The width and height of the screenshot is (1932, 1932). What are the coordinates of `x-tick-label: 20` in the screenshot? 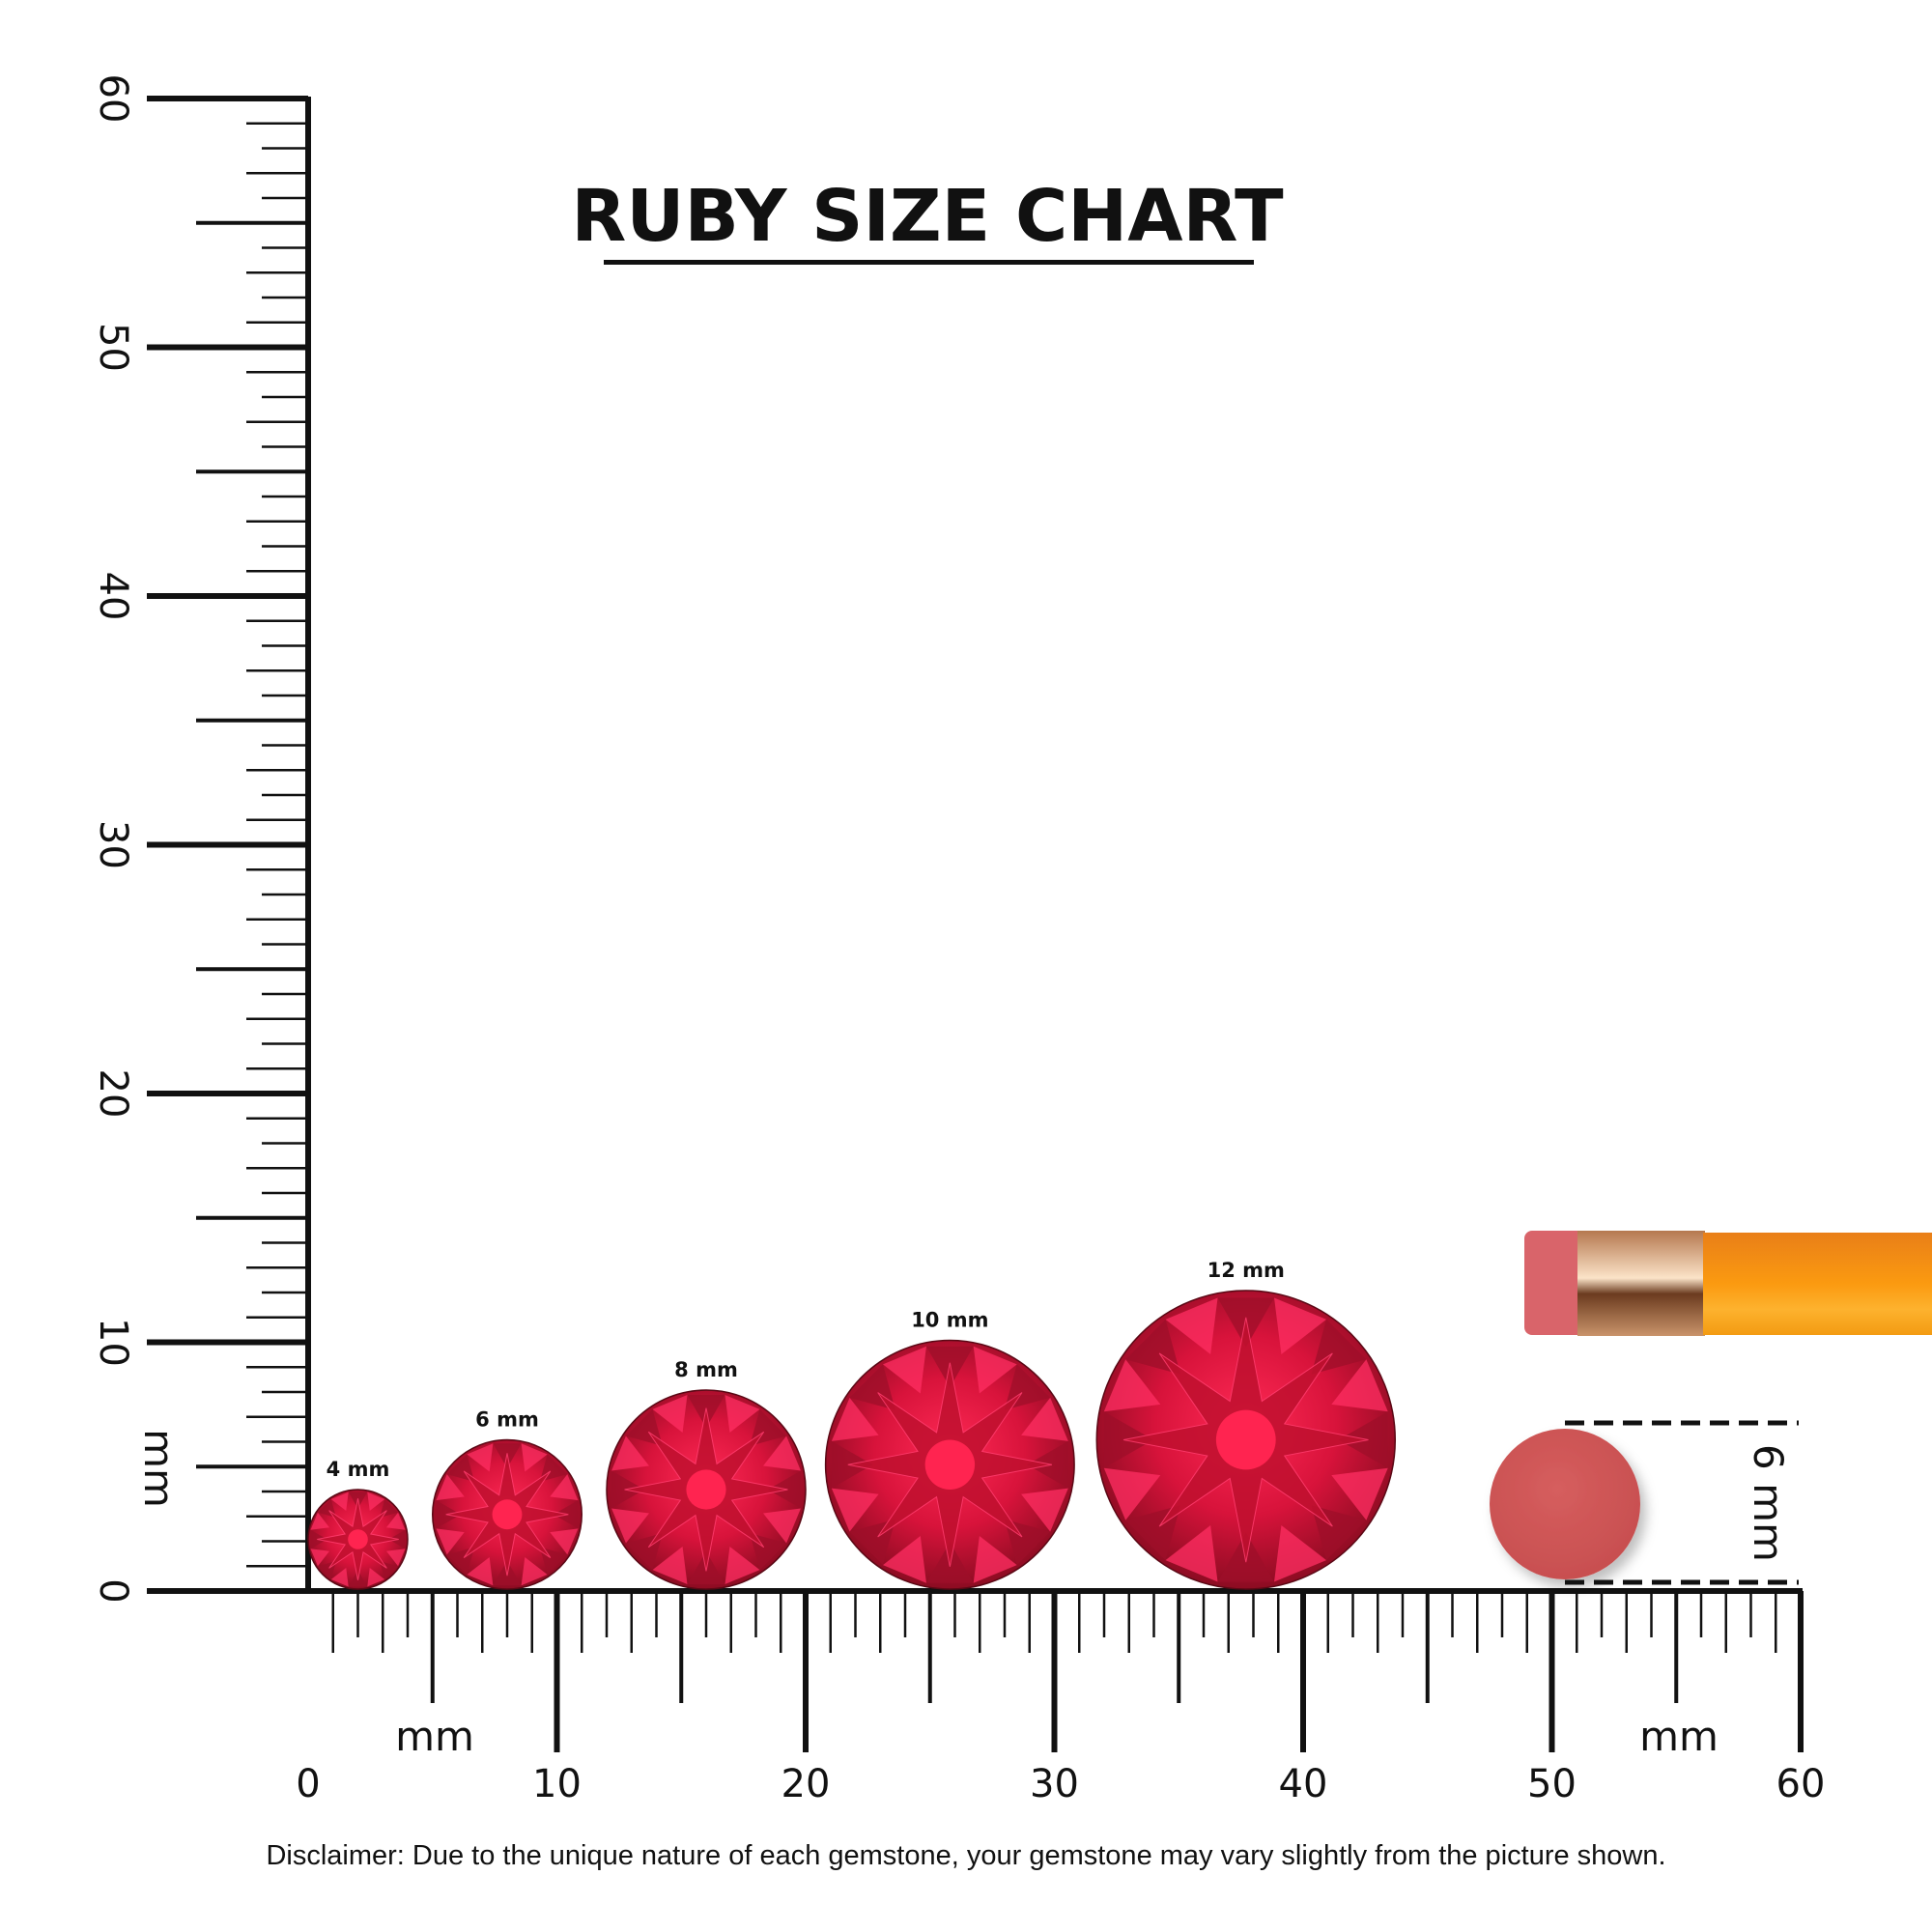 It's located at (806, 1784).